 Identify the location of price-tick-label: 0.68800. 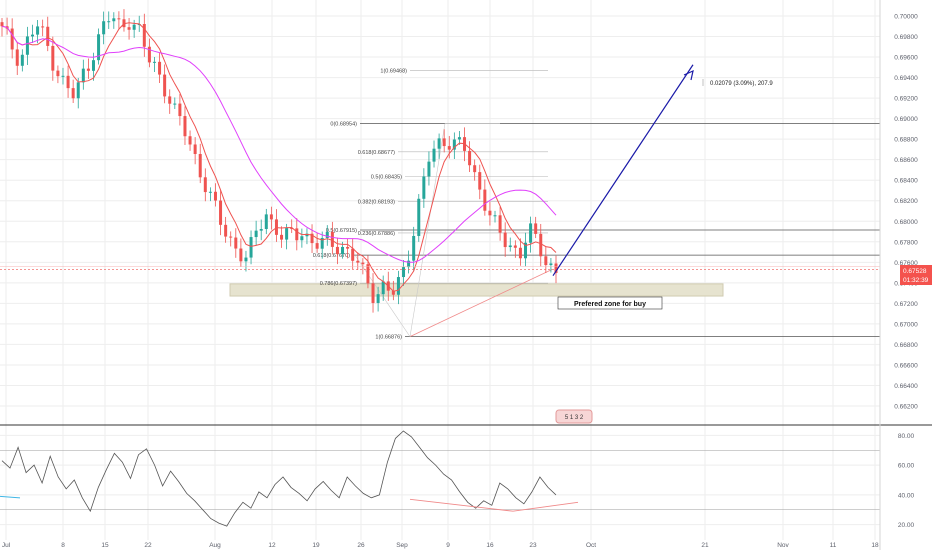
(906, 140).